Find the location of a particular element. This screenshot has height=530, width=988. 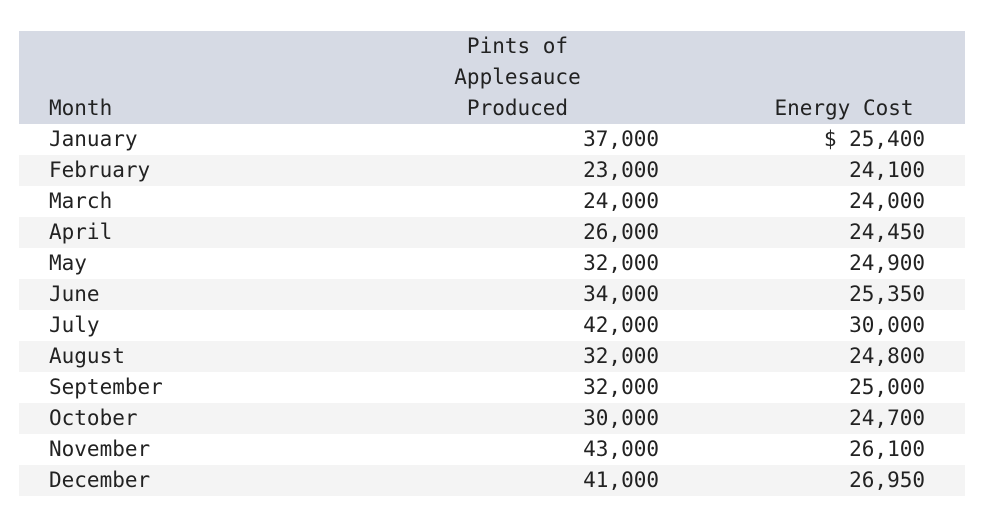

header-pints-line-3: Produced is located at coordinates (517, 108).